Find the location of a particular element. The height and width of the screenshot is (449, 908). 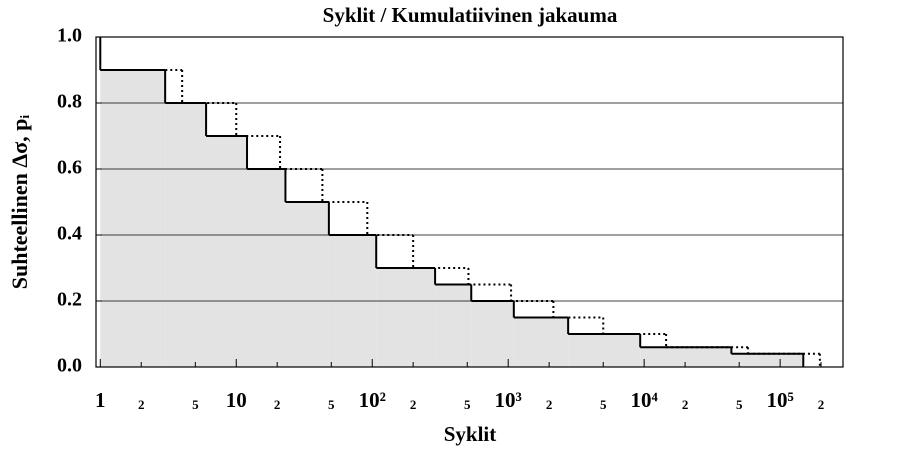

x-tick-label: 10⁴ is located at coordinates (645, 400).